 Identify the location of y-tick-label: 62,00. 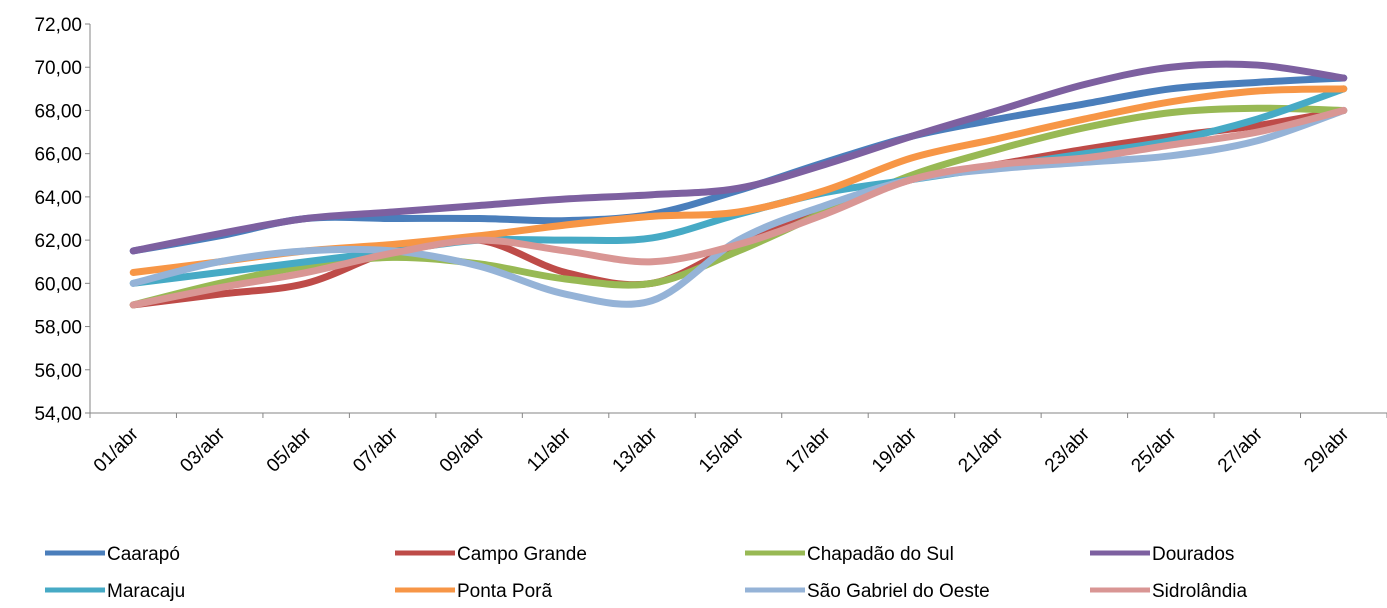
(58, 241).